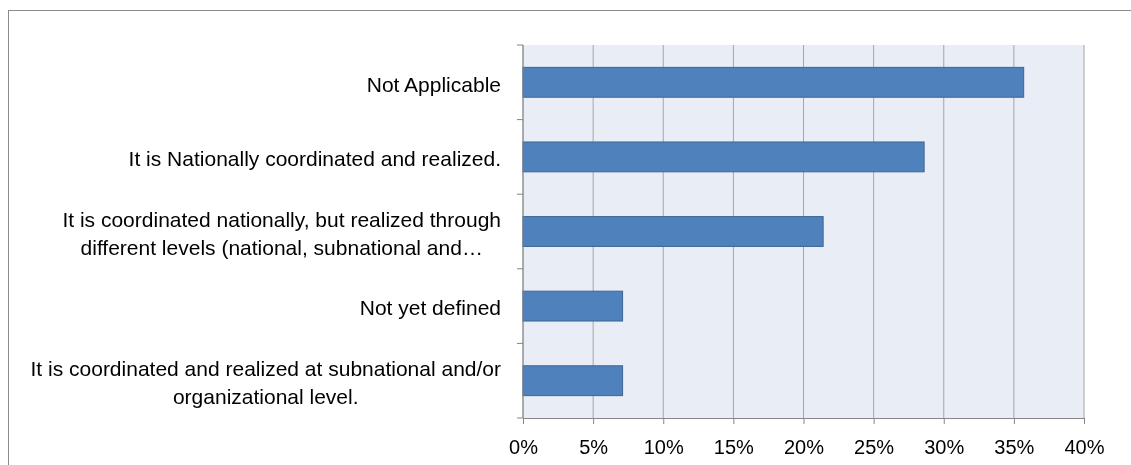 The height and width of the screenshot is (465, 1131). I want to click on y-tick-label: It is coordinated and realized at subnational and/or organizational level., so click(265, 383).